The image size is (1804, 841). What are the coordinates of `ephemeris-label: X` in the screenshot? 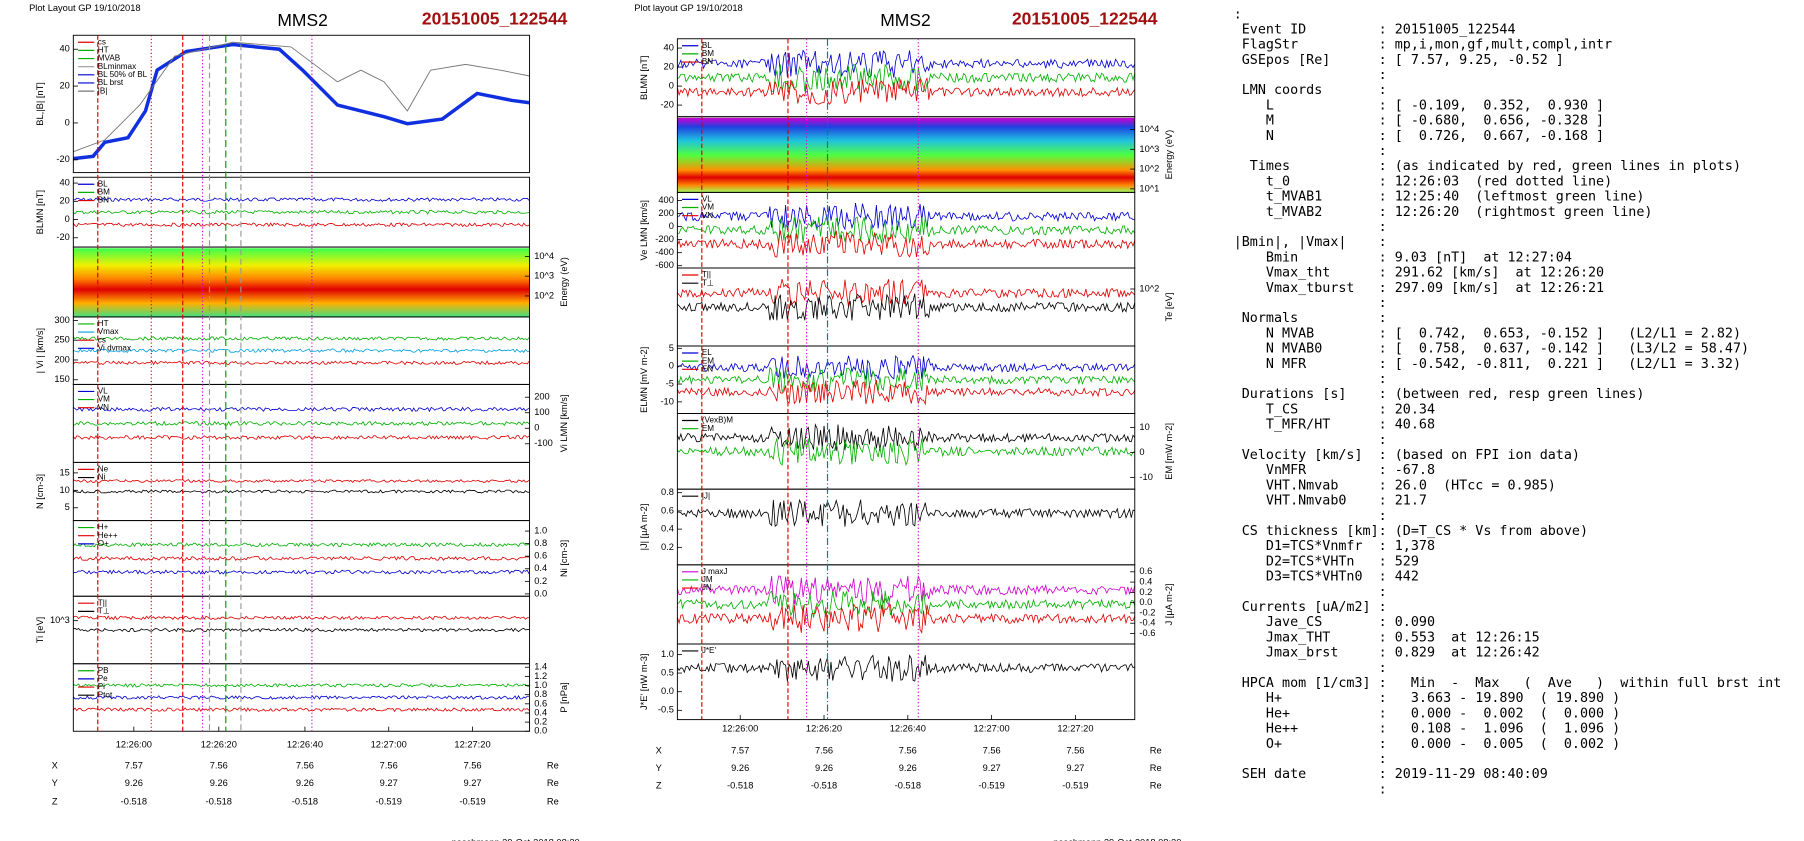 It's located at (659, 750).